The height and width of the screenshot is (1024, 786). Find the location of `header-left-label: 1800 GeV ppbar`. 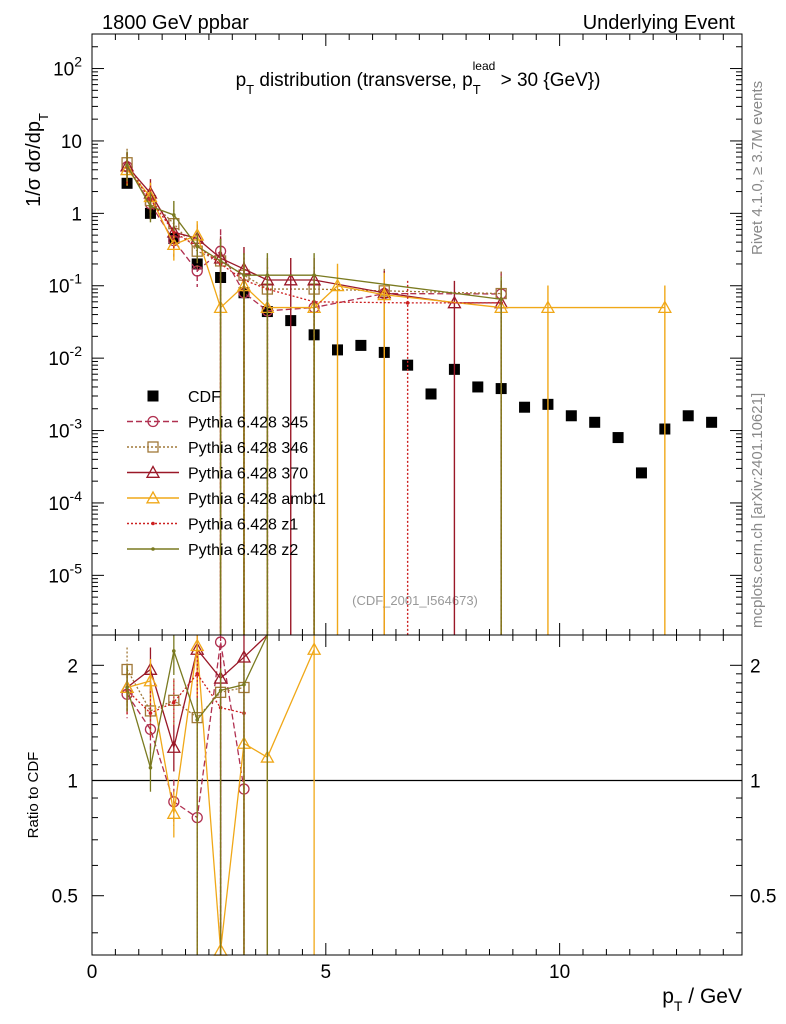

header-left-label: 1800 GeV ppbar is located at coordinates (175, 23).